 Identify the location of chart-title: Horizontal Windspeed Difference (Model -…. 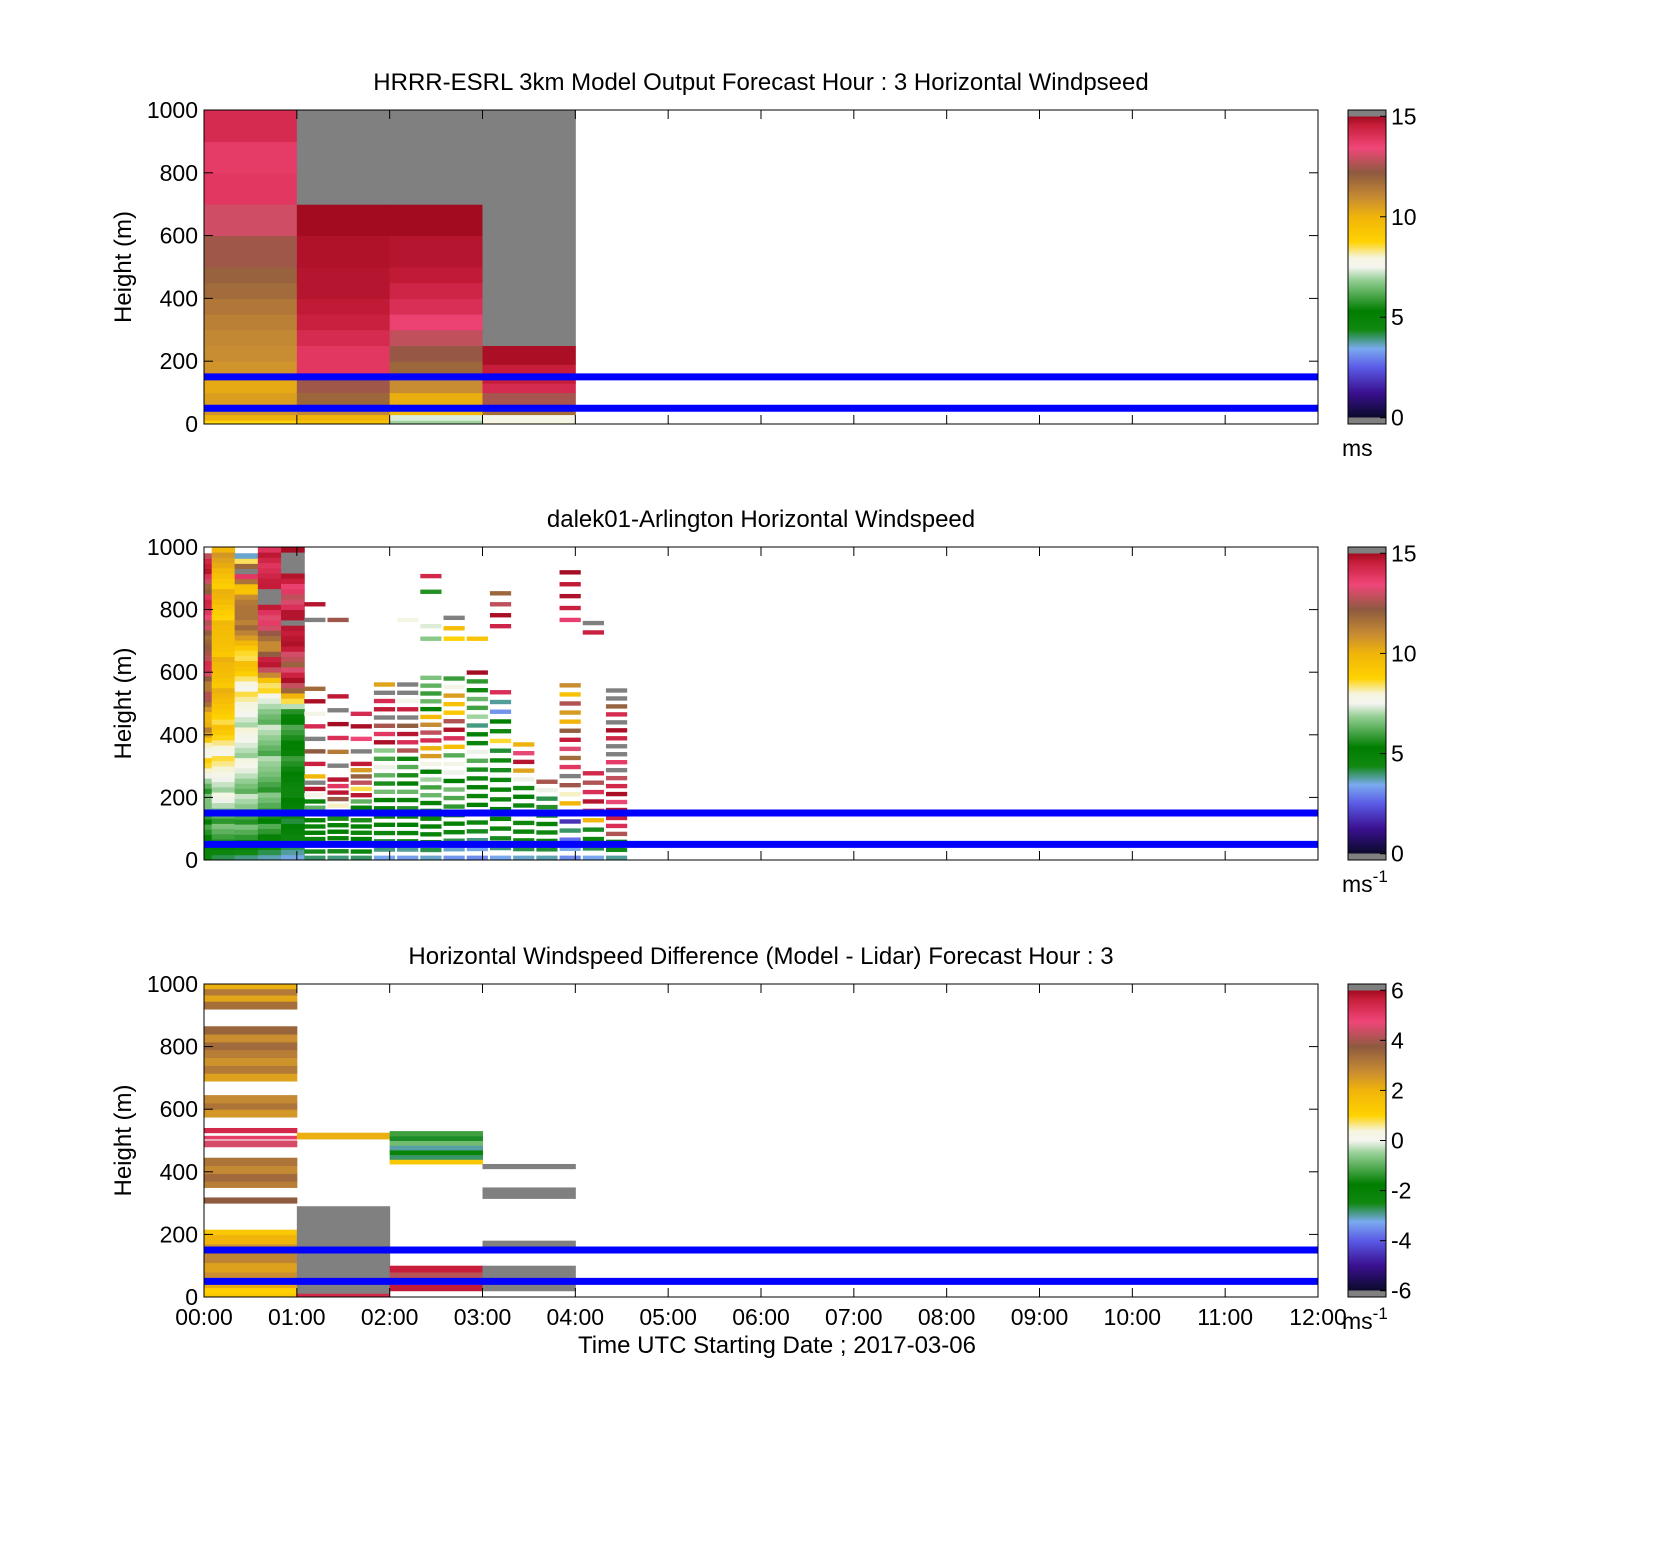
(760, 956).